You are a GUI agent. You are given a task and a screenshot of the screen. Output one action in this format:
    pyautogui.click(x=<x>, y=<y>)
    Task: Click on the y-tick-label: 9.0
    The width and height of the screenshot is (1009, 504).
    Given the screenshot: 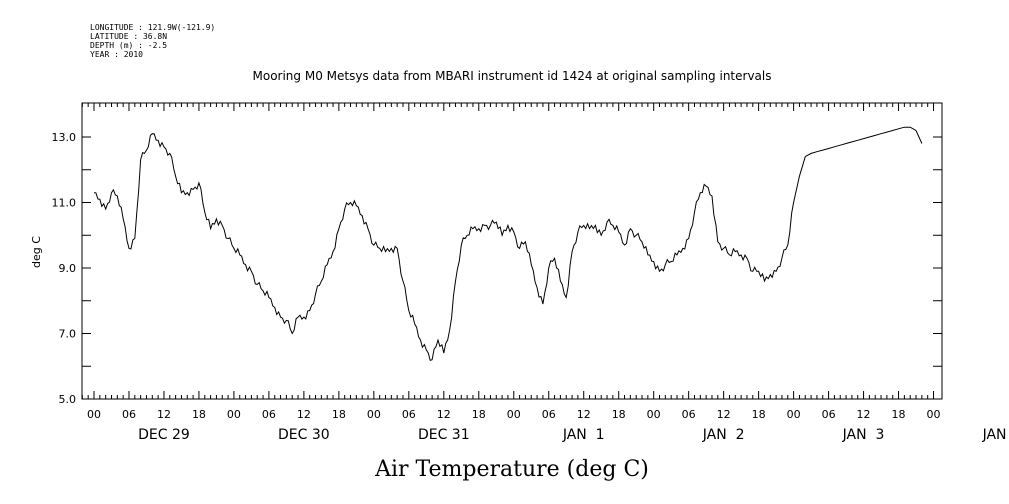 What is the action you would take?
    pyautogui.click(x=68, y=268)
    